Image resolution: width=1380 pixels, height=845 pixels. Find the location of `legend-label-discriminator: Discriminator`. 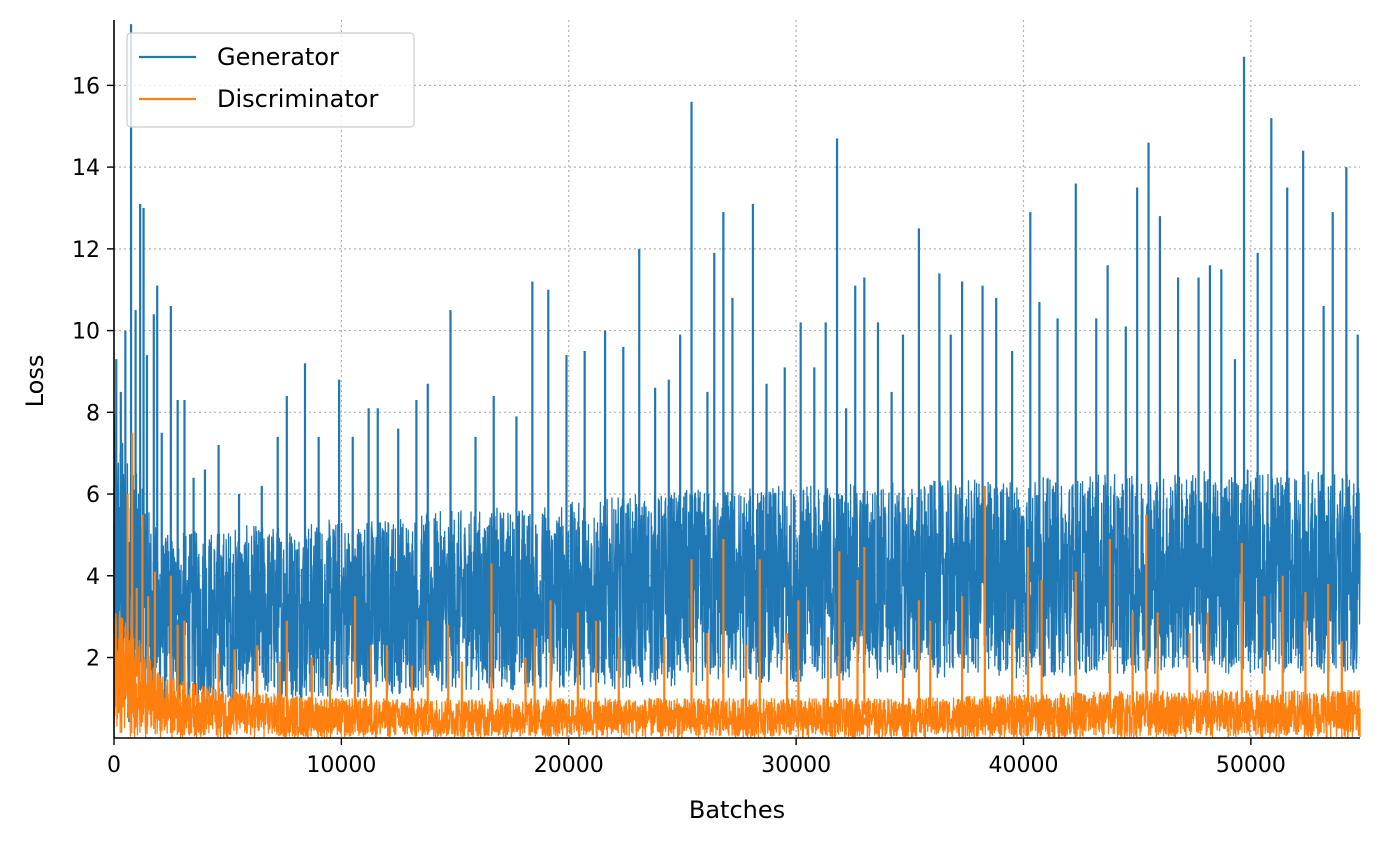

legend-label-discriminator: Discriminator is located at coordinates (297, 99).